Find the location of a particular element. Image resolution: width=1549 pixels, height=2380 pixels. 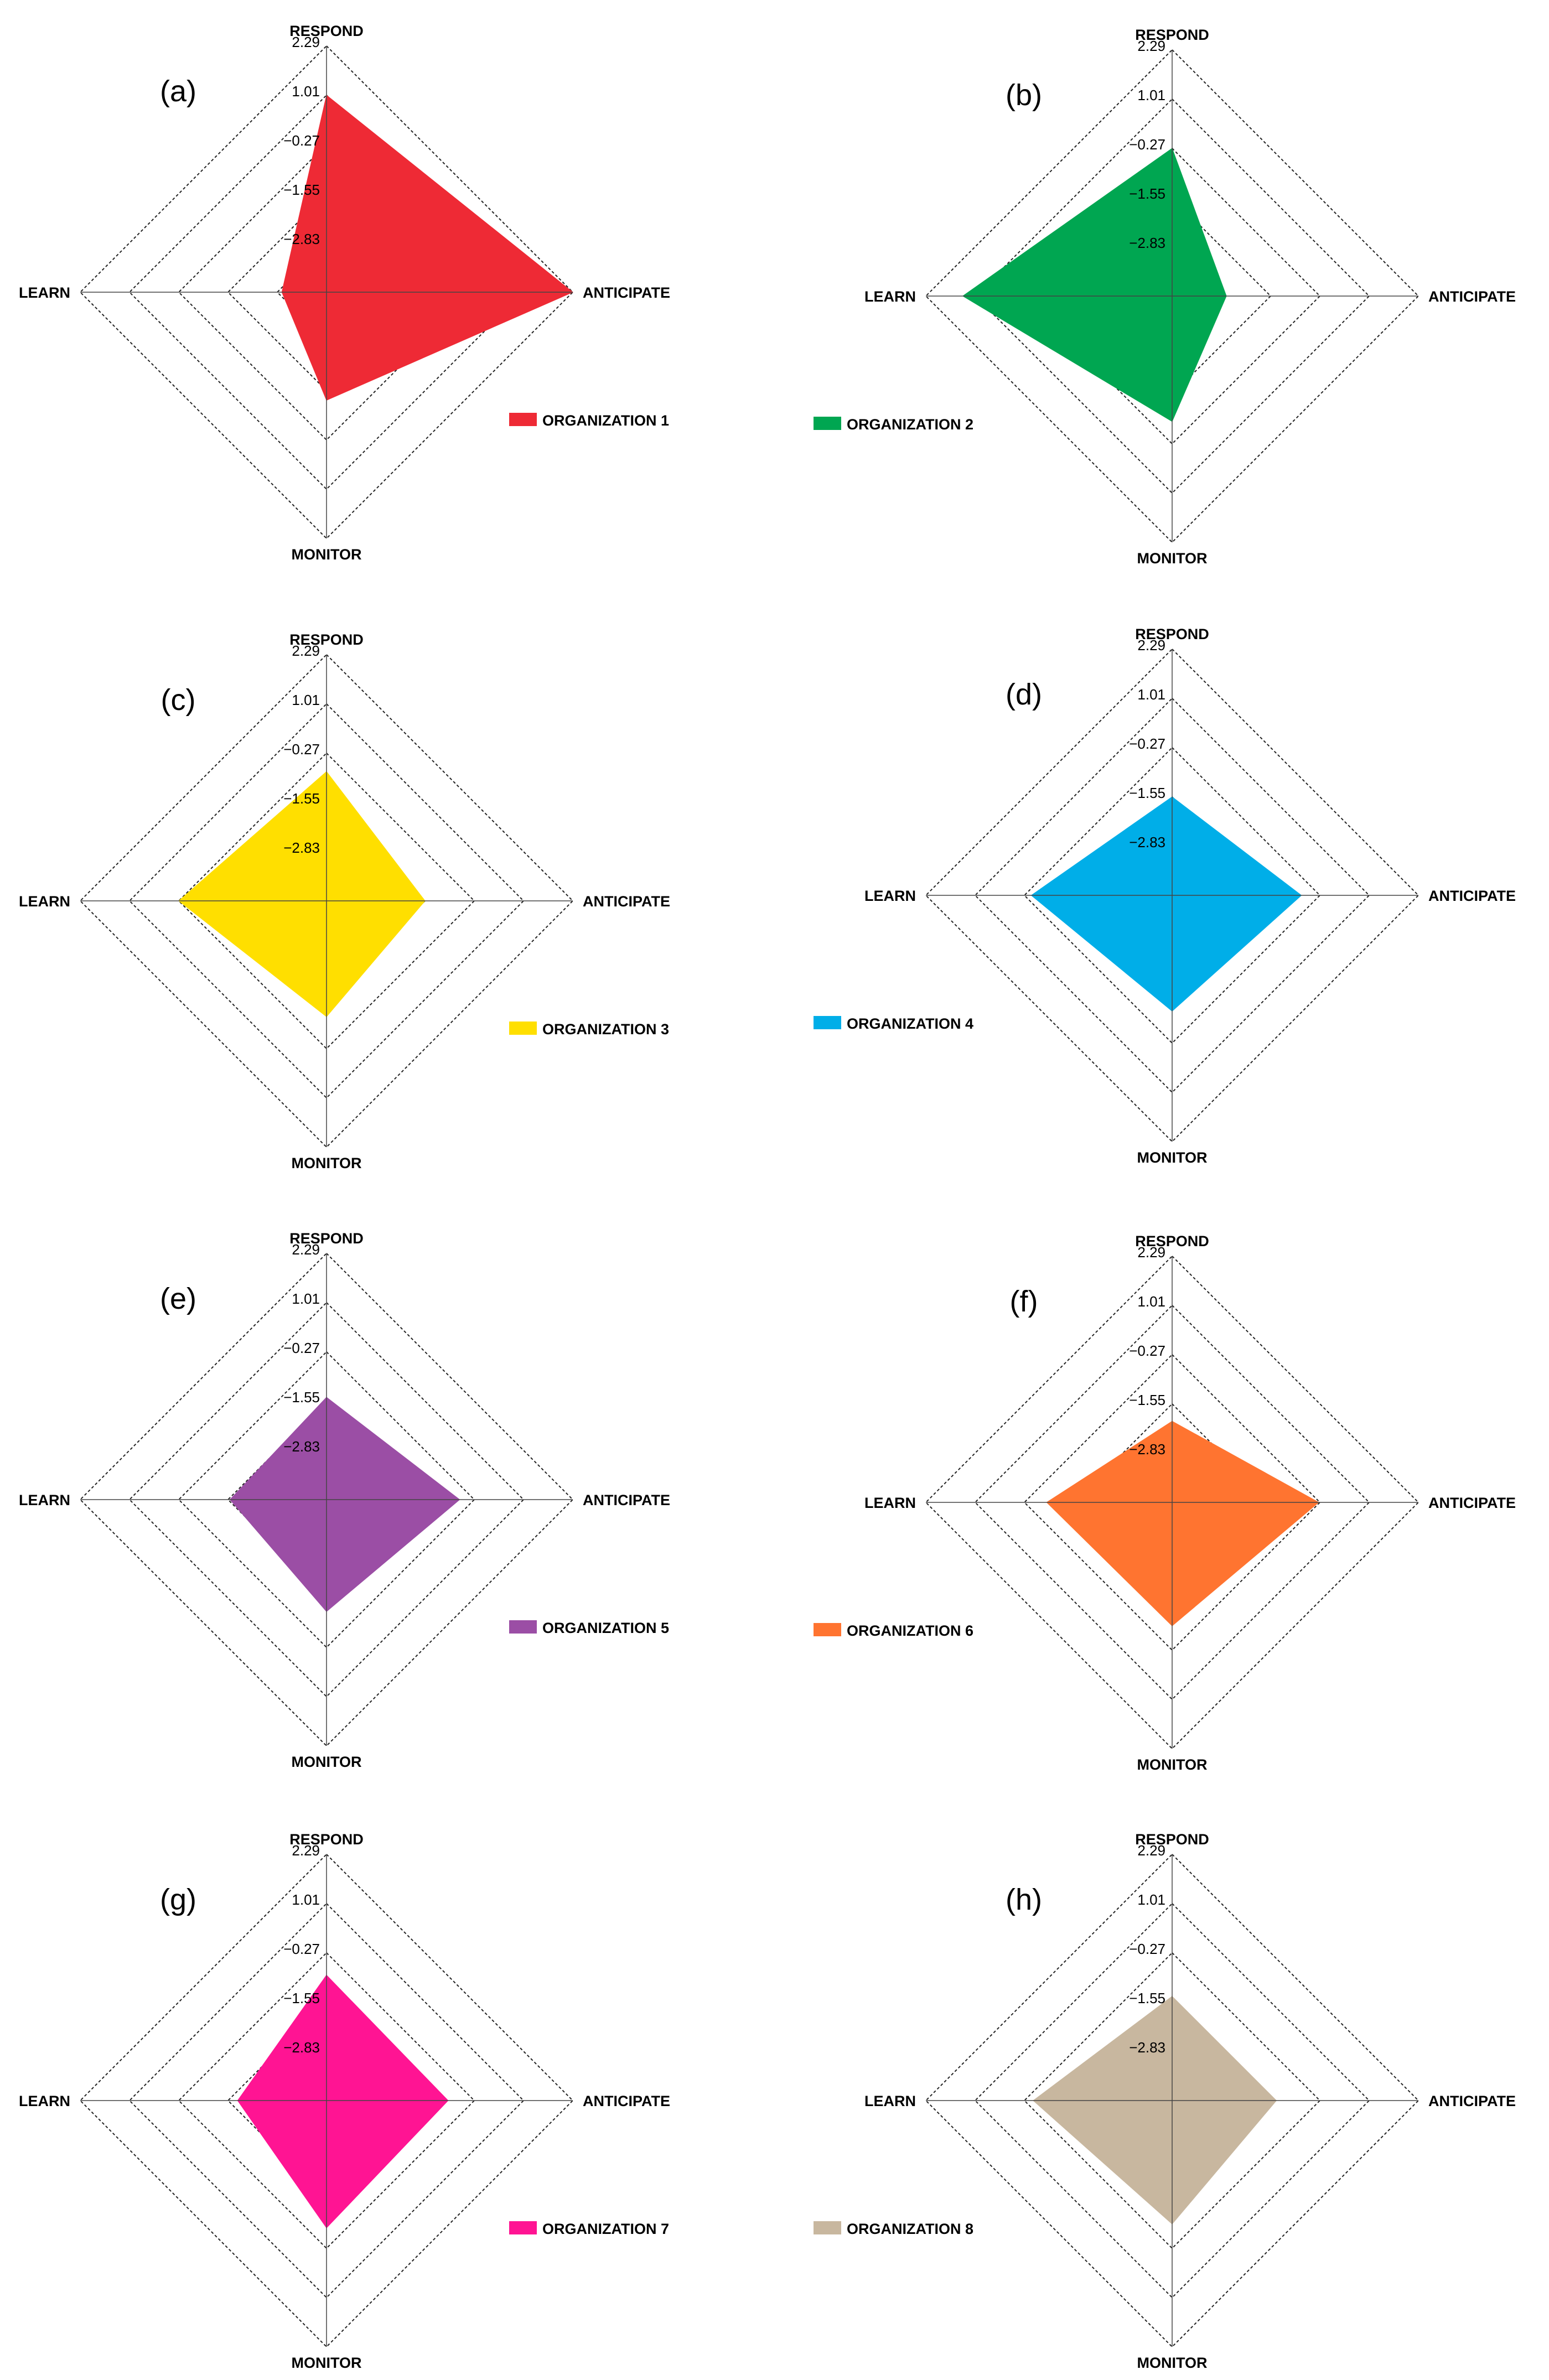

legend-label: ORGANIZATION 6 is located at coordinates (910, 1631).